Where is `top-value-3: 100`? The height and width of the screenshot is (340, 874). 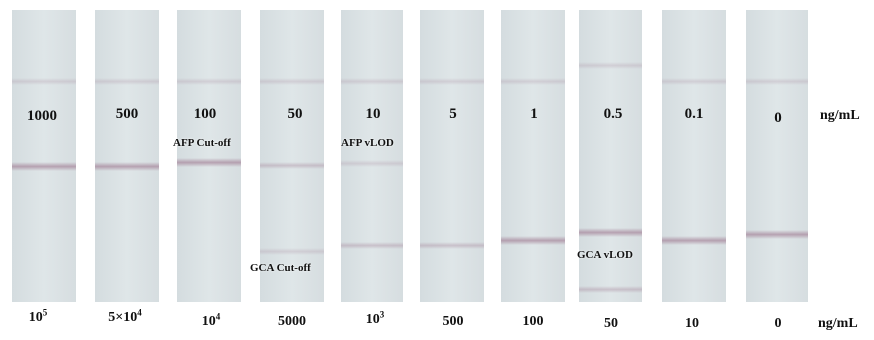 top-value-3: 100 is located at coordinates (205, 114).